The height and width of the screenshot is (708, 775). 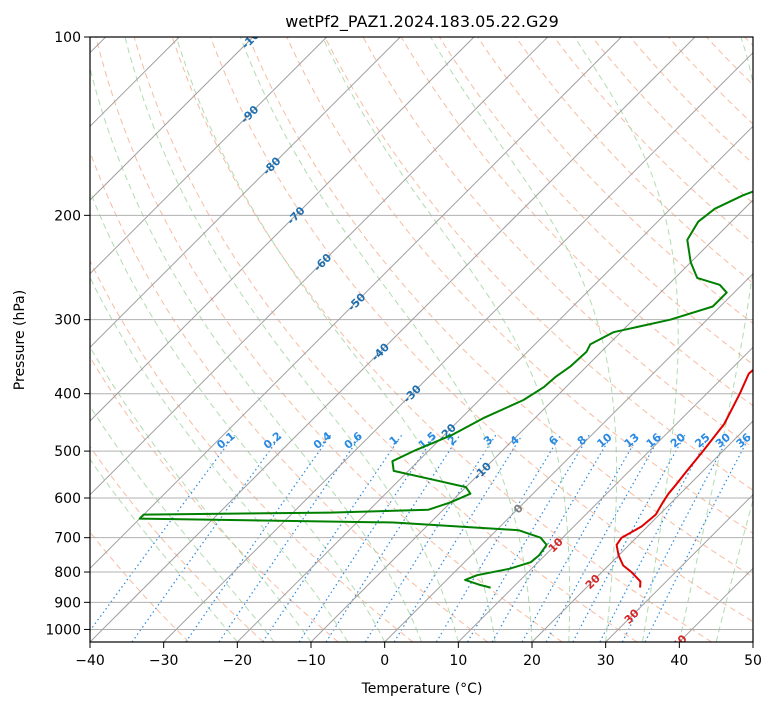 I want to click on y-tick-label: 800, so click(x=67, y=573).